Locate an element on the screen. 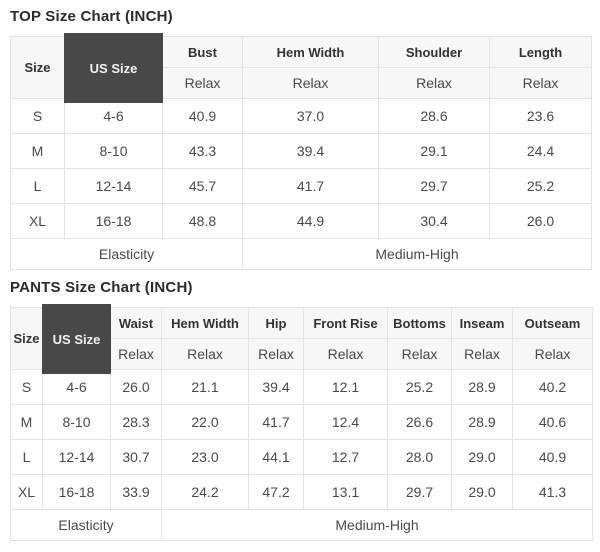  pants-header-us-size: US Size is located at coordinates (76, 339).